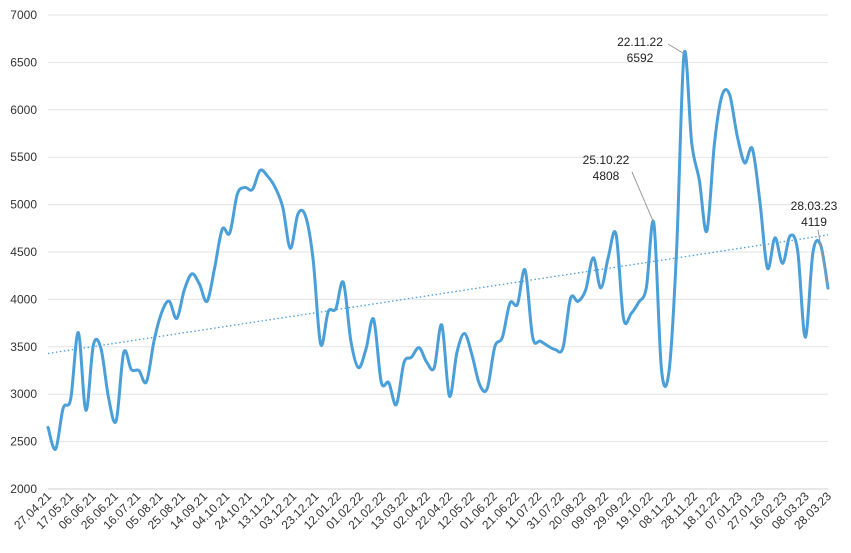 The image size is (851, 553). I want to click on y-tick-label: 6000, so click(23, 110).